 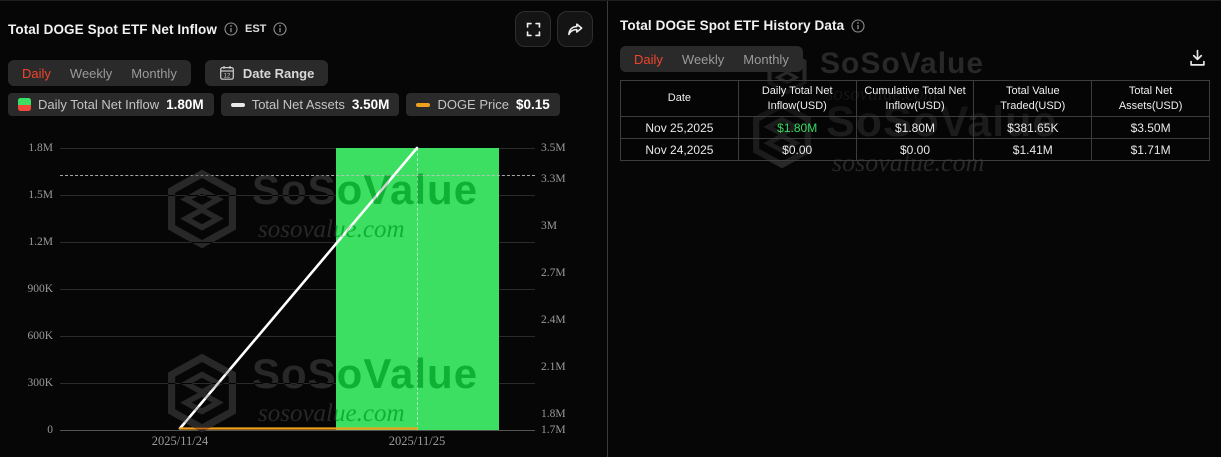 I want to click on table-header-cell: Total Value Traded(USD), so click(x=1033, y=98).